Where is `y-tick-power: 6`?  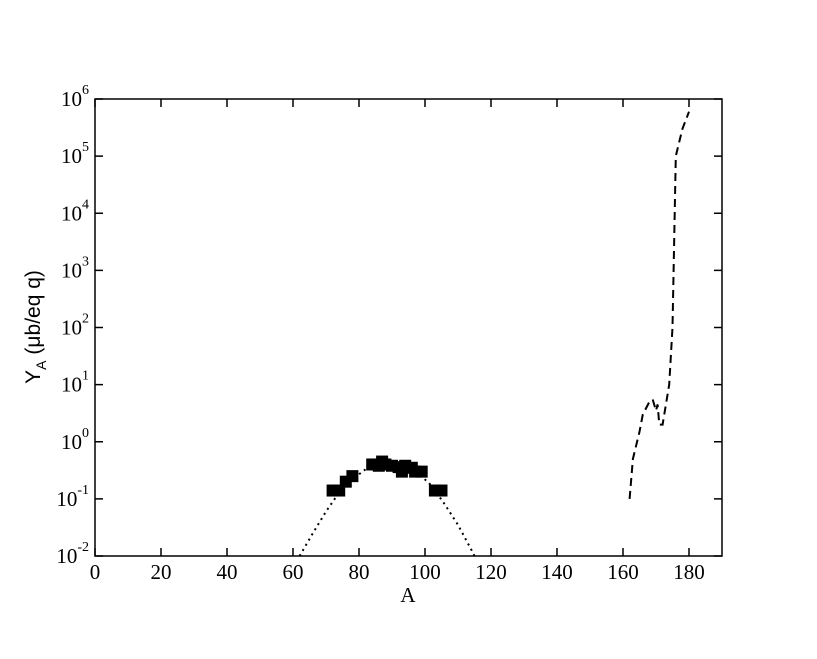 y-tick-power: 6 is located at coordinates (85, 90).